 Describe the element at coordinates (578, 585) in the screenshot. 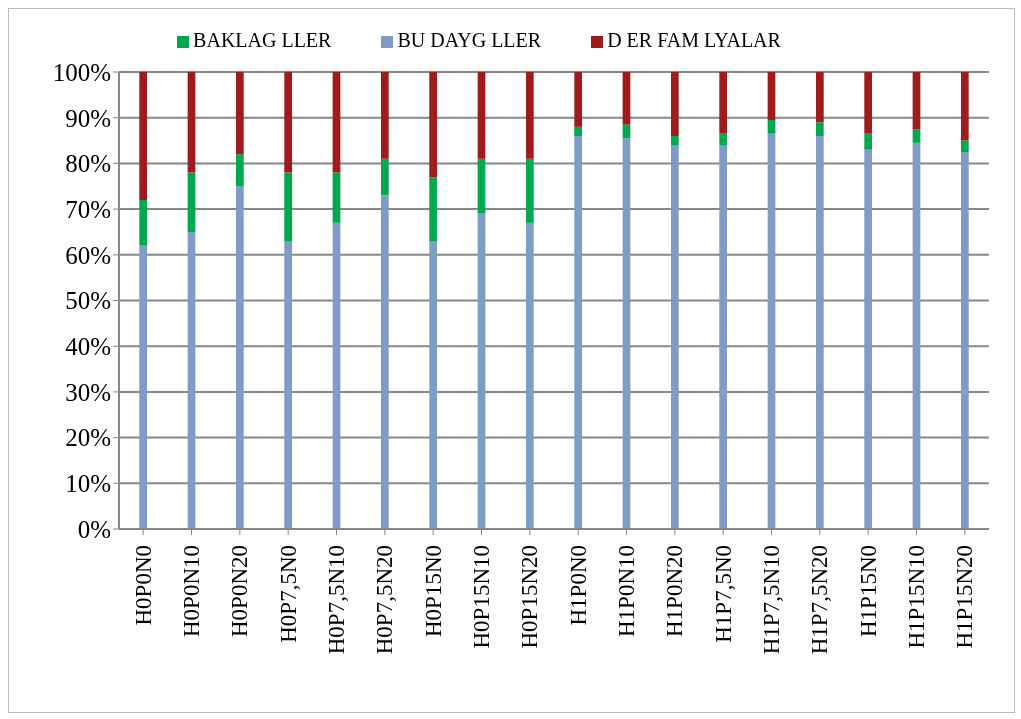

I see `x-tick-label: H1P0N0` at that location.